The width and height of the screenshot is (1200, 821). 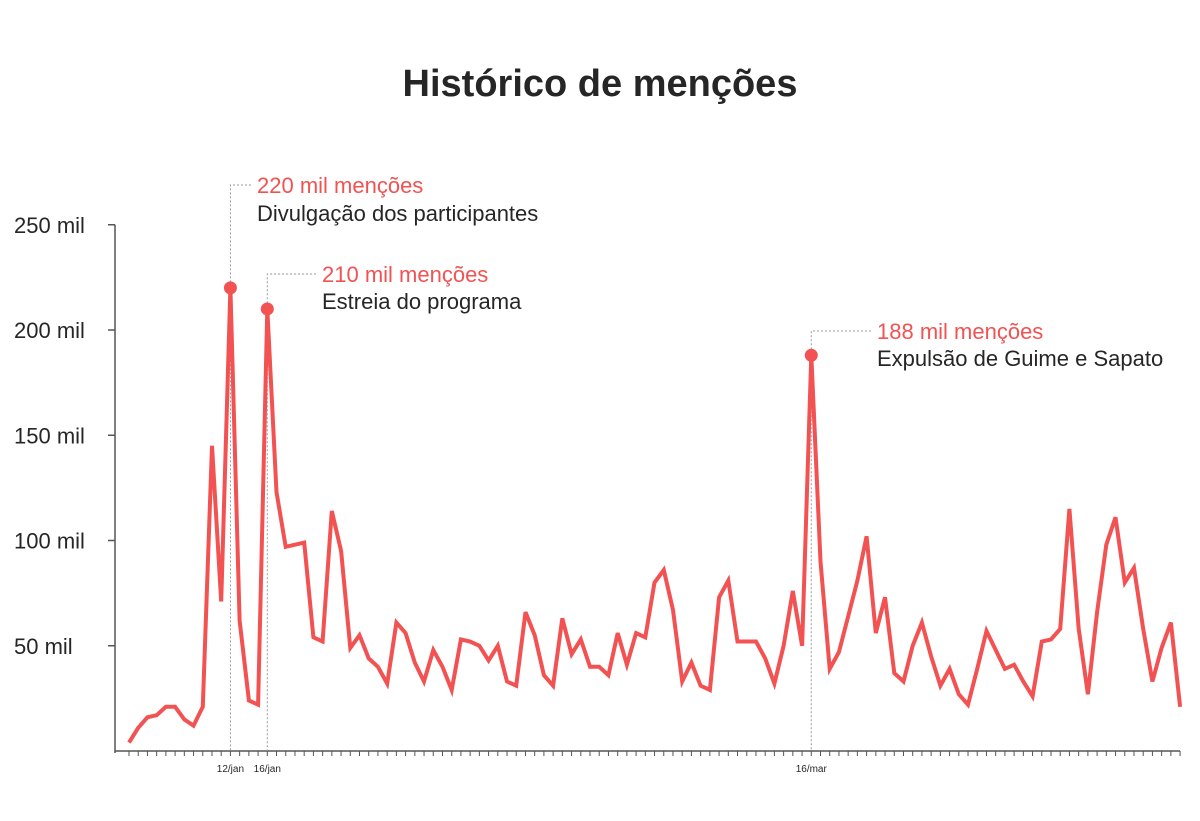 What do you see at coordinates (960, 331) in the screenshot?
I see `annotation-value-label: 188 mil menções` at bounding box center [960, 331].